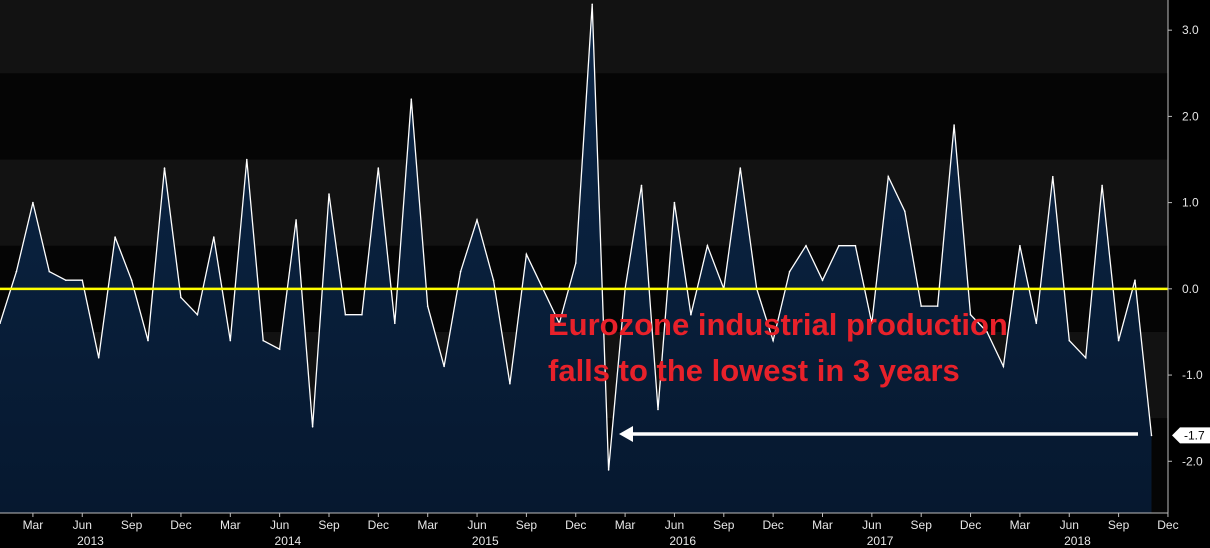 This screenshot has width=1210, height=548. I want to click on y-axis: -2.0 -1.0 0.0 1.0 2.0 3.0, so click(1185, 245).